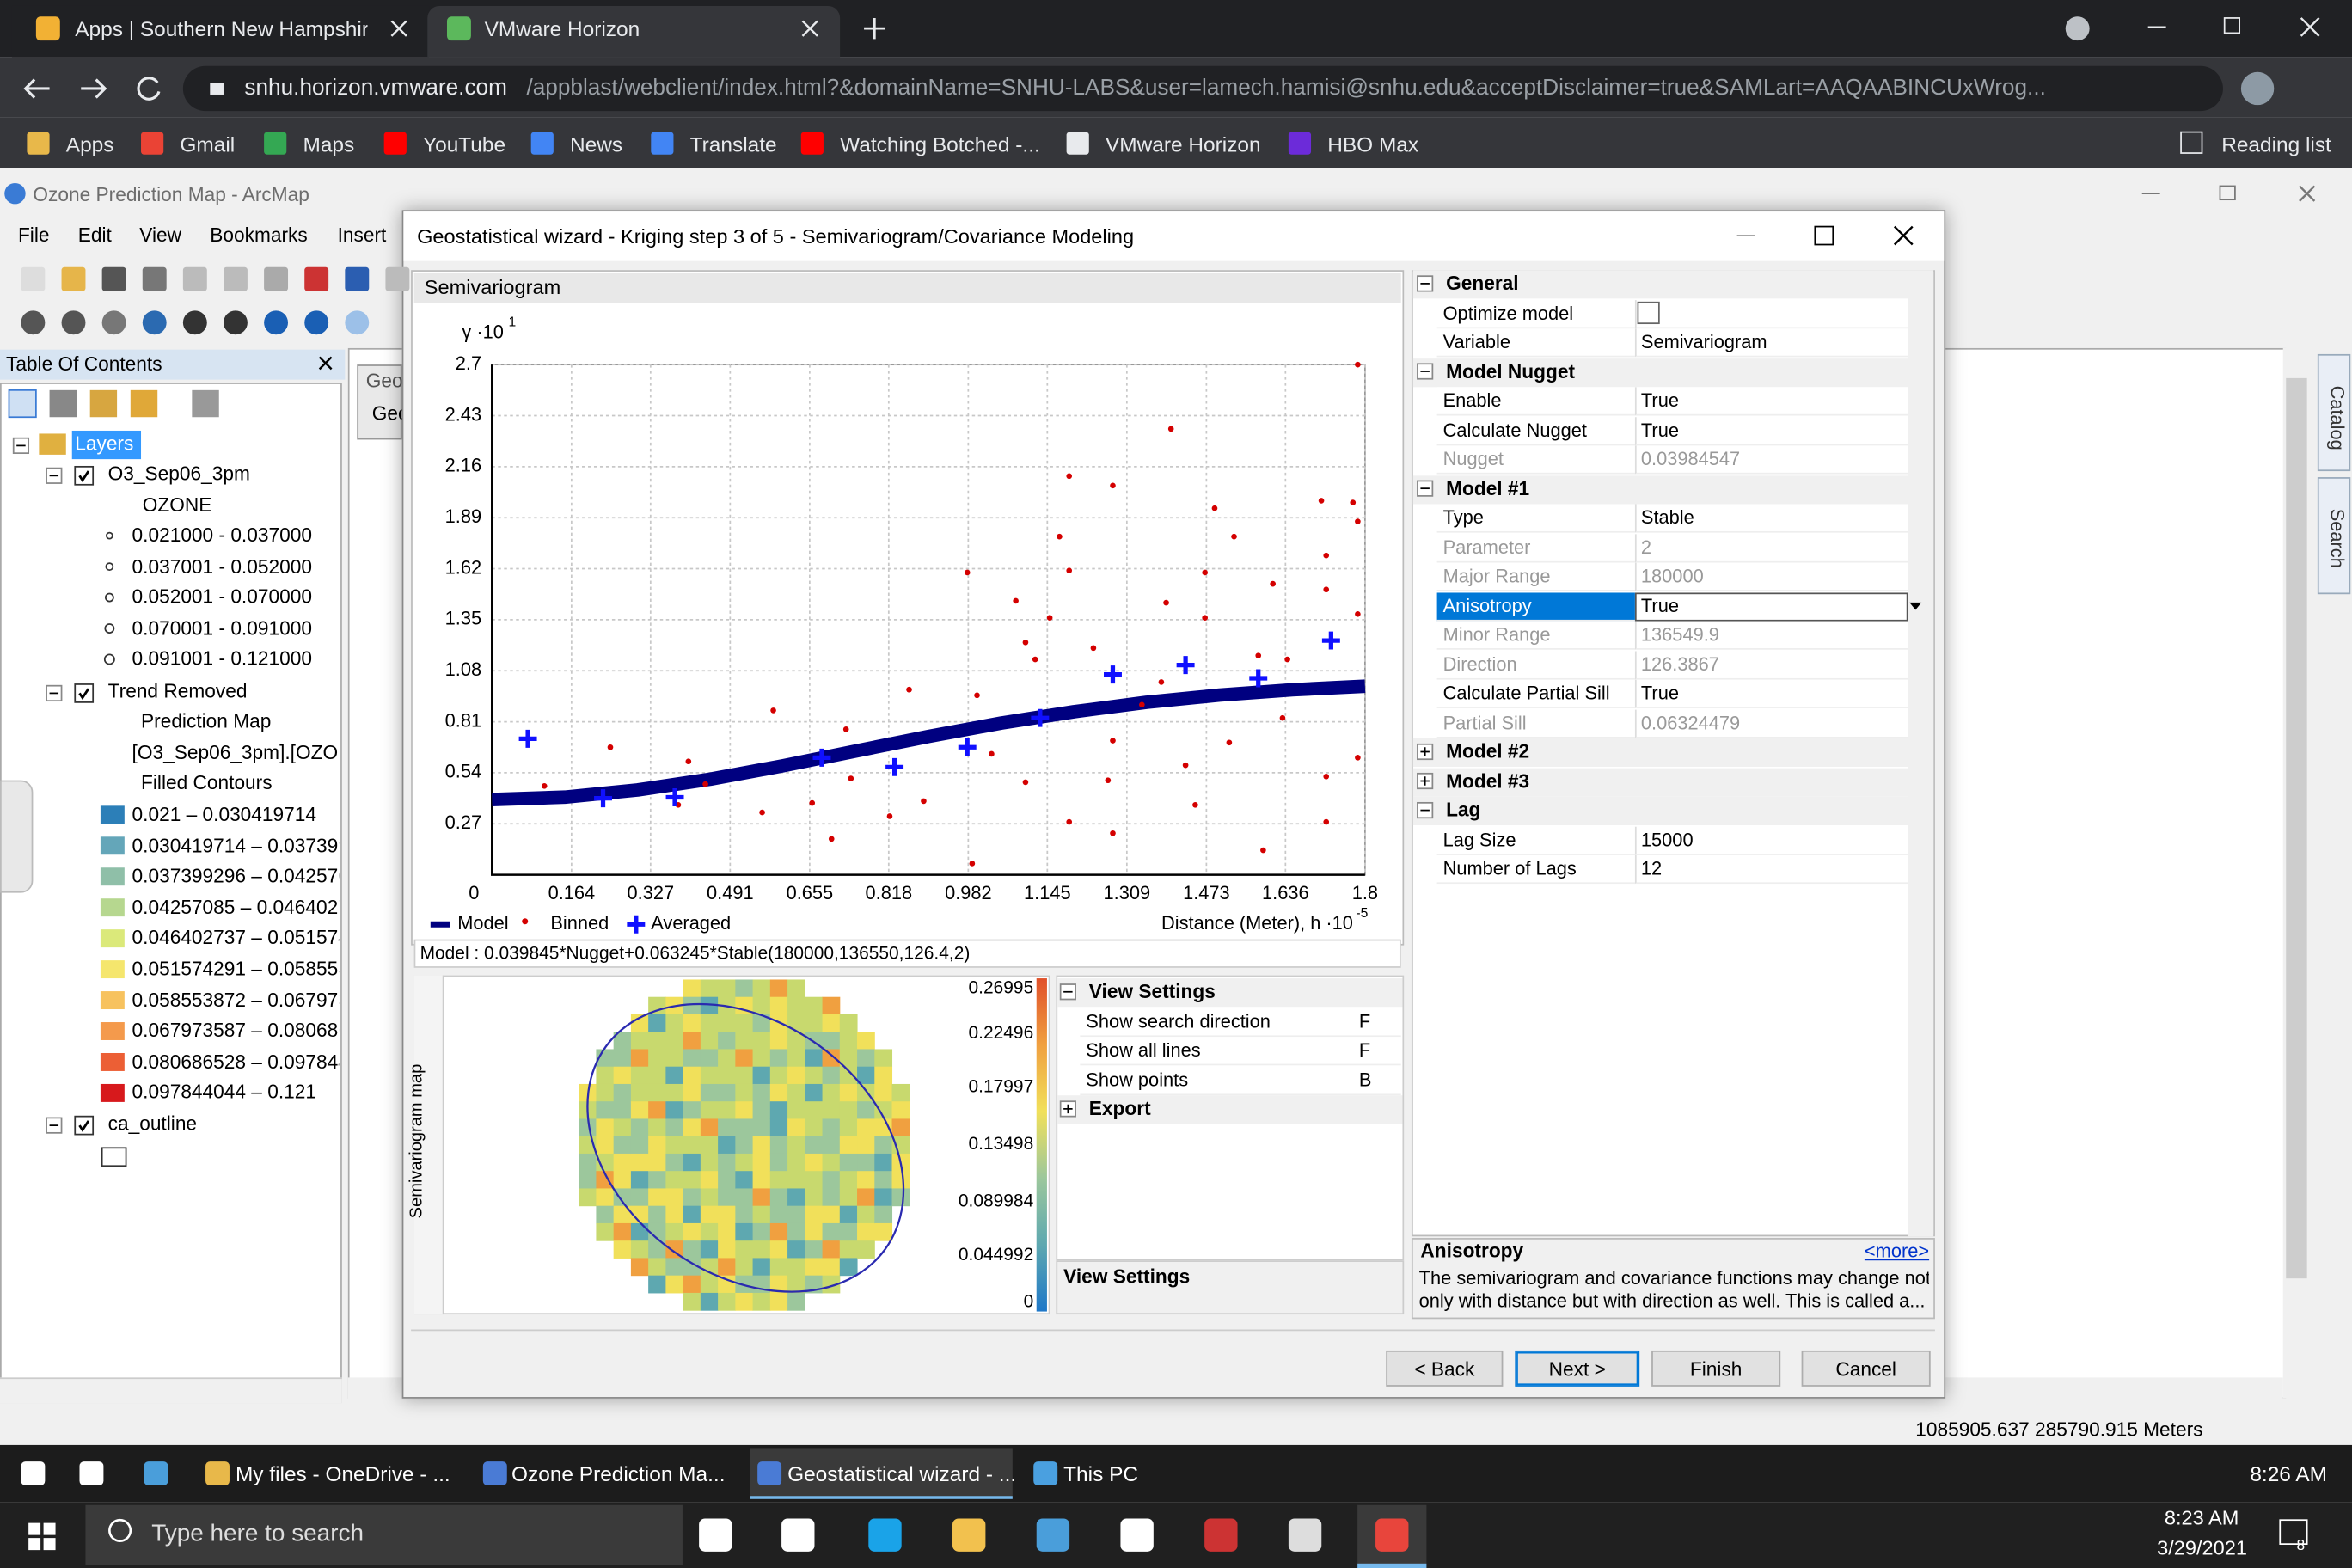 The height and width of the screenshot is (1568, 2352). What do you see at coordinates (596, 144) in the screenshot?
I see `bookmark: News` at bounding box center [596, 144].